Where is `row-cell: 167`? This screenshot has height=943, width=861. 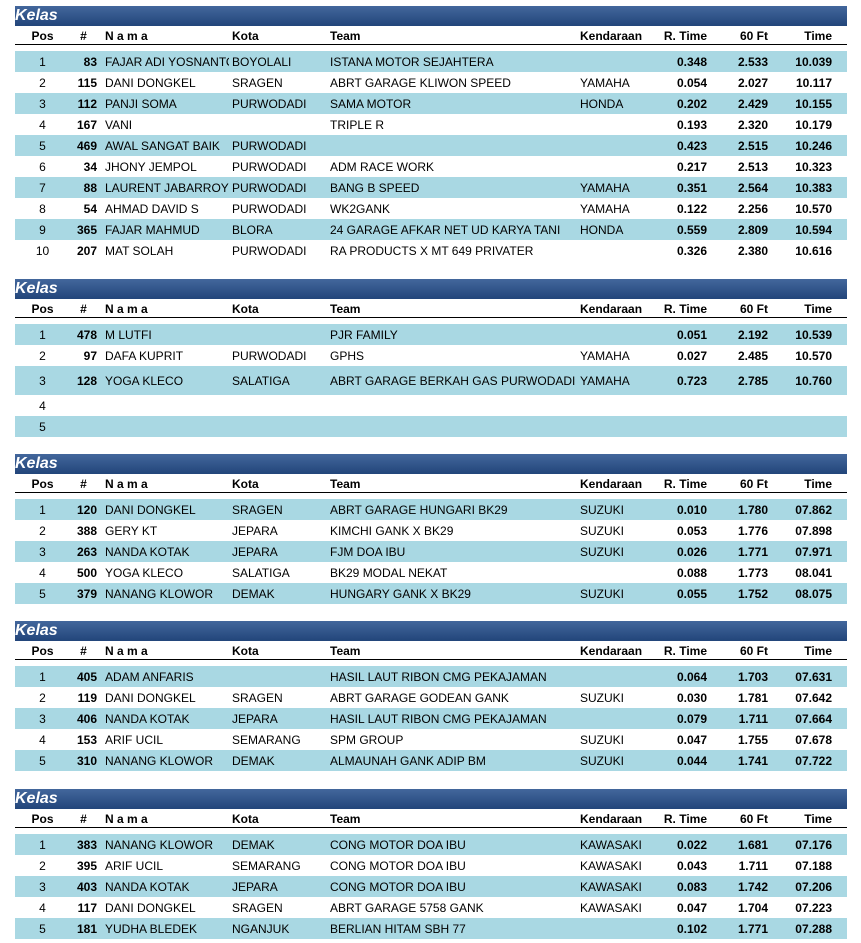 row-cell: 167 is located at coordinates (86, 124).